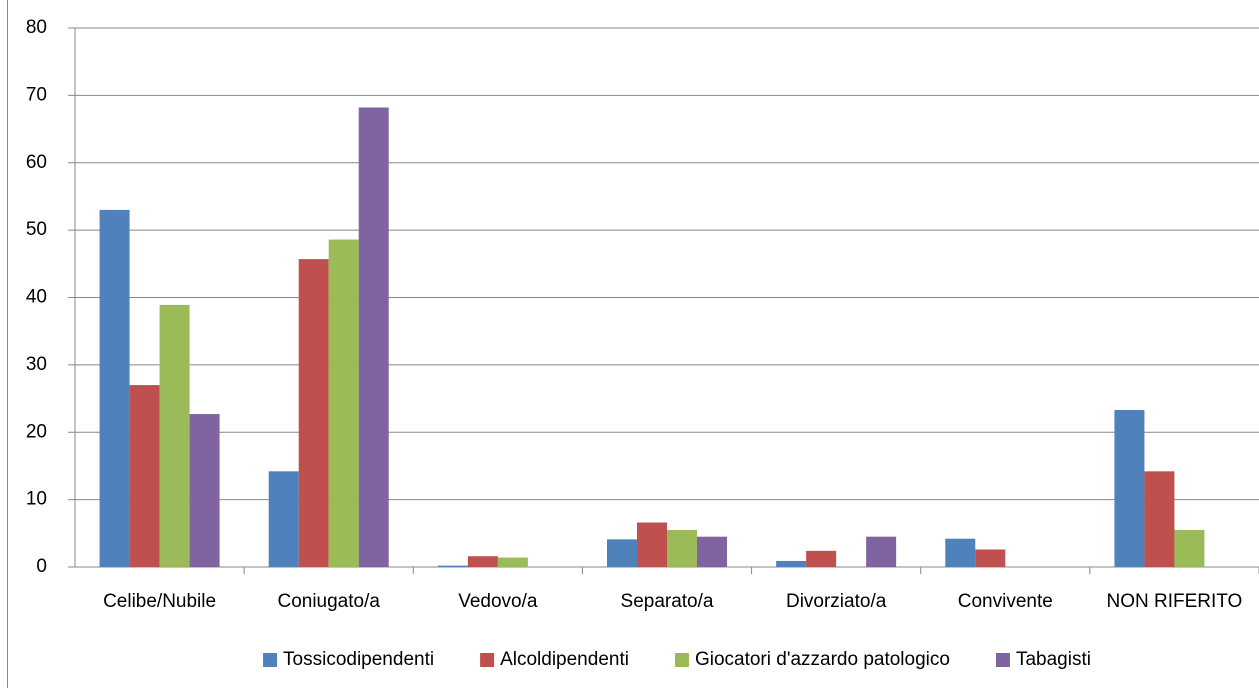 The width and height of the screenshot is (1259, 688). I want to click on y-tick-label: 80, so click(36, 27).